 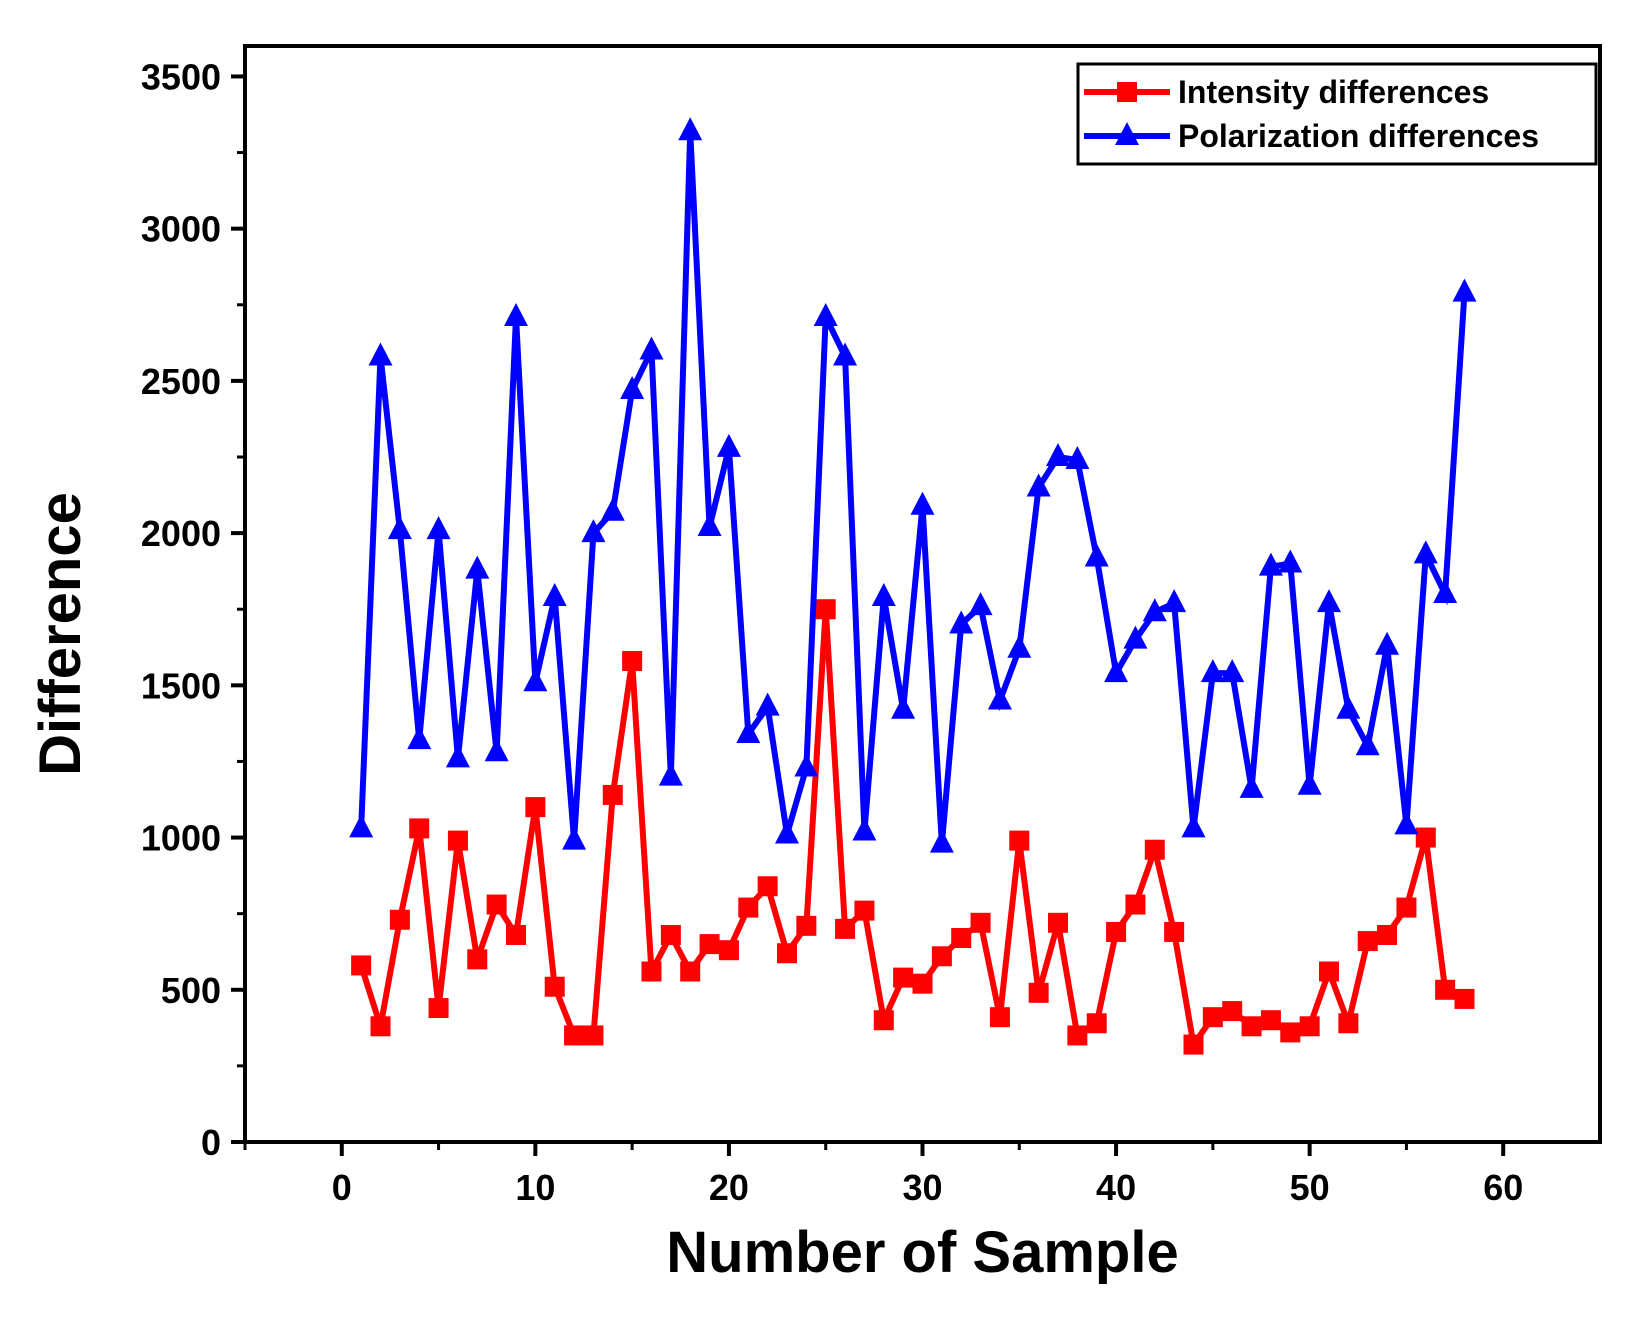 What do you see at coordinates (181, 381) in the screenshot?
I see `y-tick-label: 2500` at bounding box center [181, 381].